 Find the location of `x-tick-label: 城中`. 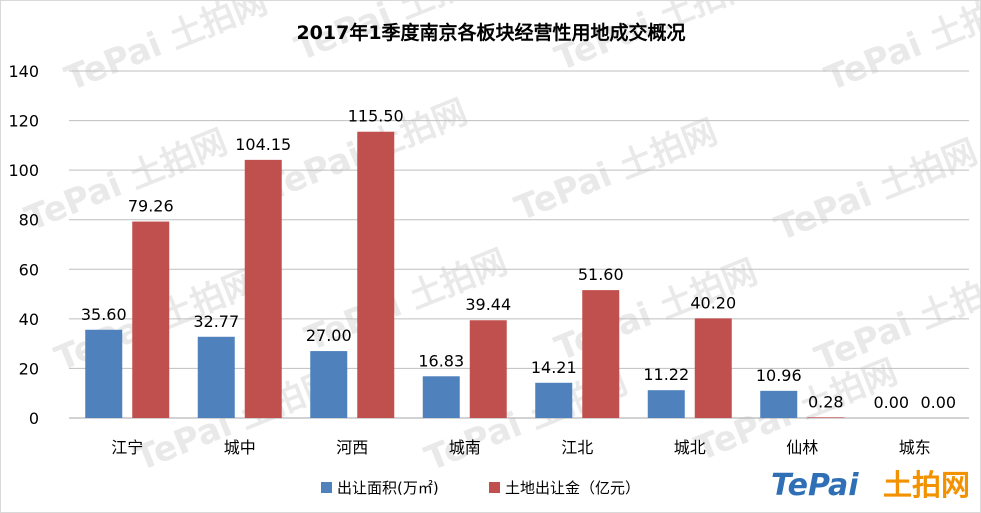

x-tick-label: 城中 is located at coordinates (240, 447).